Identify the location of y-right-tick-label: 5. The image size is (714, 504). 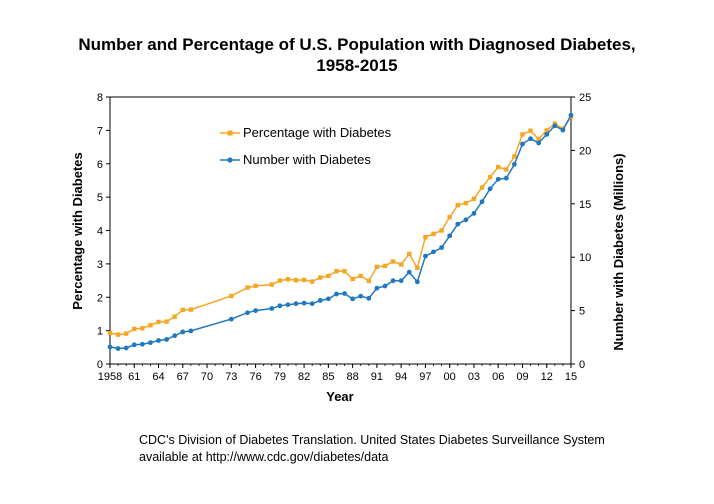
(582, 312).